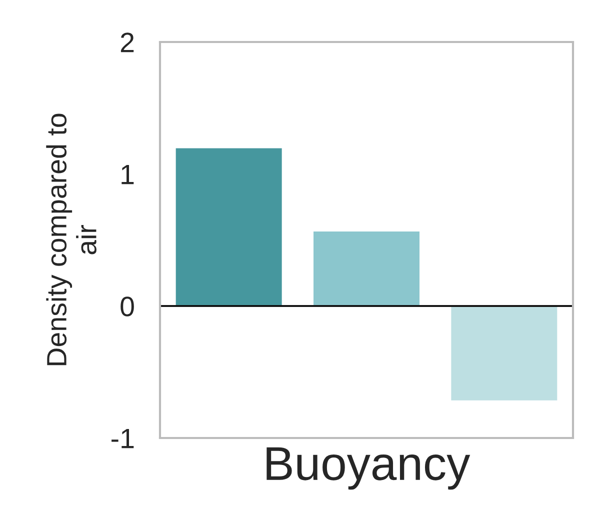 The width and height of the screenshot is (594, 523). Describe the element at coordinates (127, 42) in the screenshot. I see `y-tick-label: 2` at that location.